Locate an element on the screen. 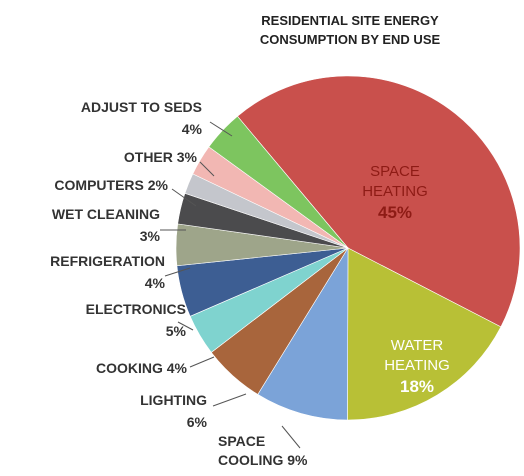 Image resolution: width=524 pixels, height=476 pixels. slice-label-wet-cleaning: WET CLEANING 3% is located at coordinates (106, 225).